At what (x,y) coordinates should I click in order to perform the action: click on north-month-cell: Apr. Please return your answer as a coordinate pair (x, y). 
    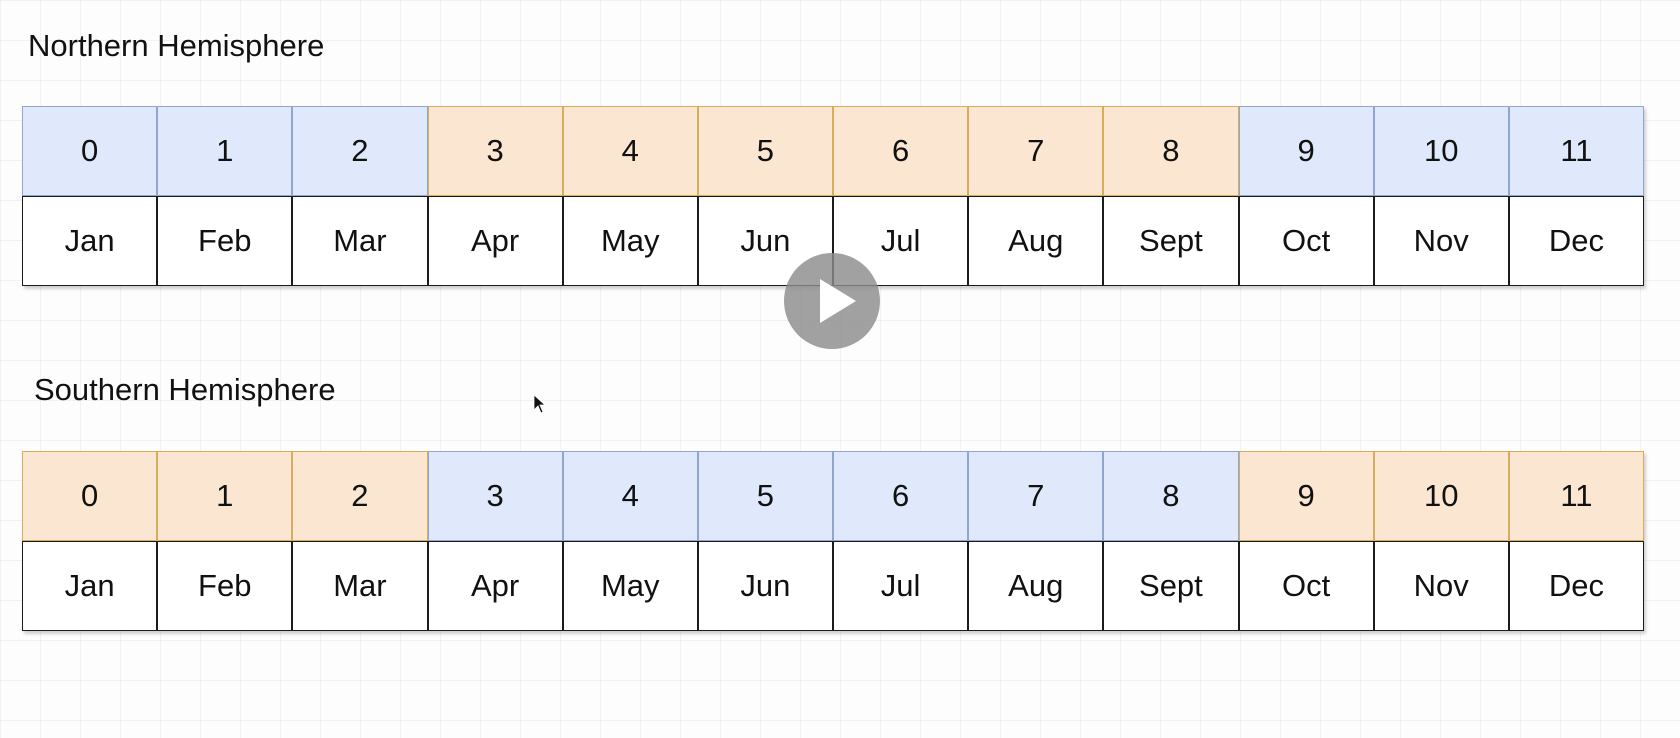
    Looking at the image, I should click on (495, 241).